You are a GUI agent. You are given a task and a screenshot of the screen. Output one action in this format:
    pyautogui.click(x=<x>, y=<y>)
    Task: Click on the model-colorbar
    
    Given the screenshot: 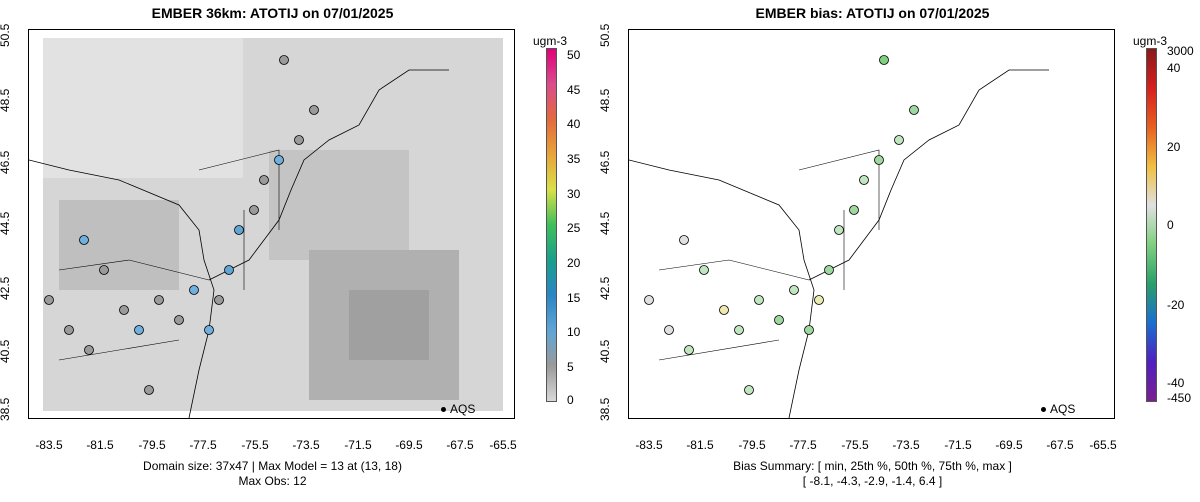 What is the action you would take?
    pyautogui.click(x=551, y=225)
    